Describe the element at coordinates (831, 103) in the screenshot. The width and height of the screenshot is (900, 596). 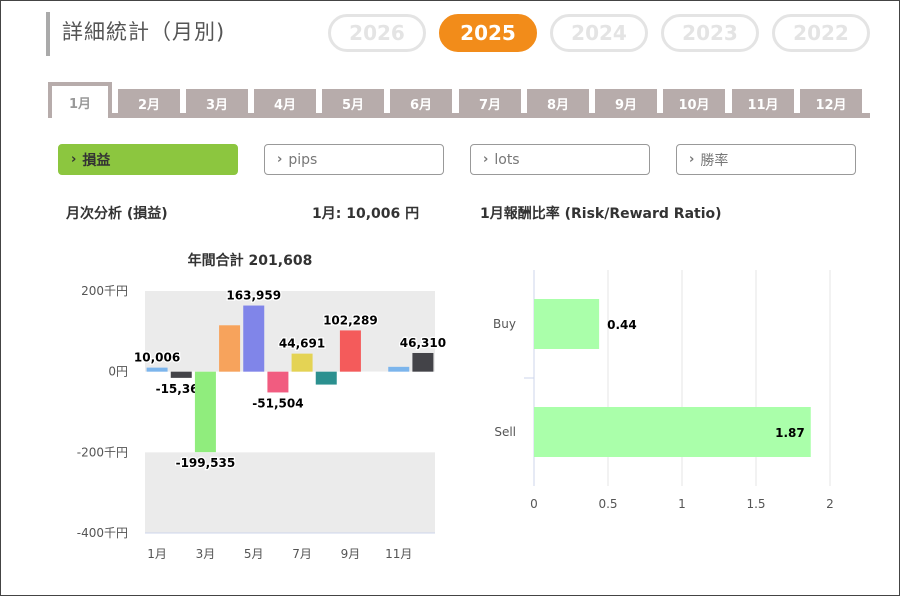
I see `tab-month-12: 12月` at that location.